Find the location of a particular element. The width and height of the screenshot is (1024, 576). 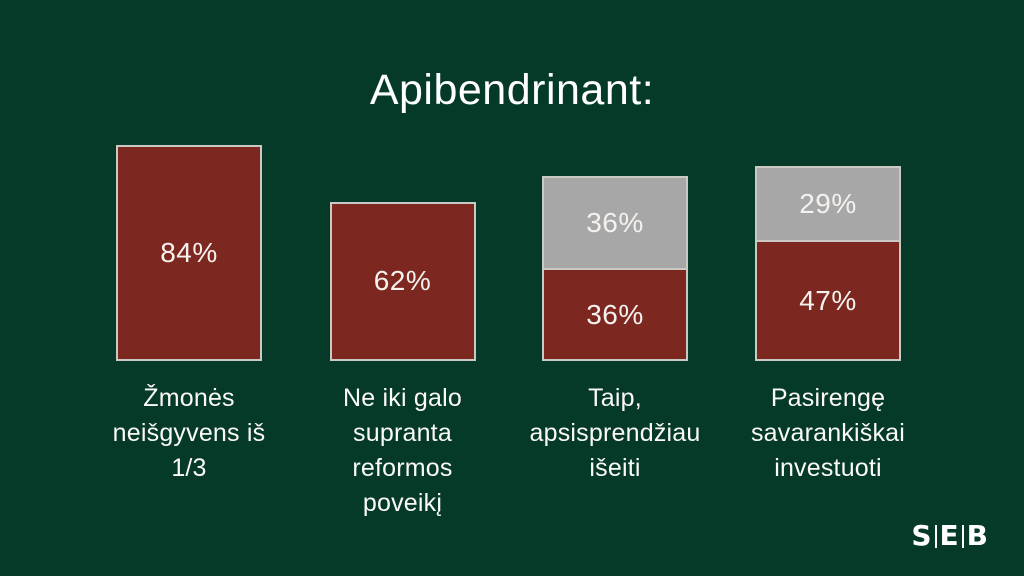

bar-column: 36% 36% is located at coordinates (615, 268).